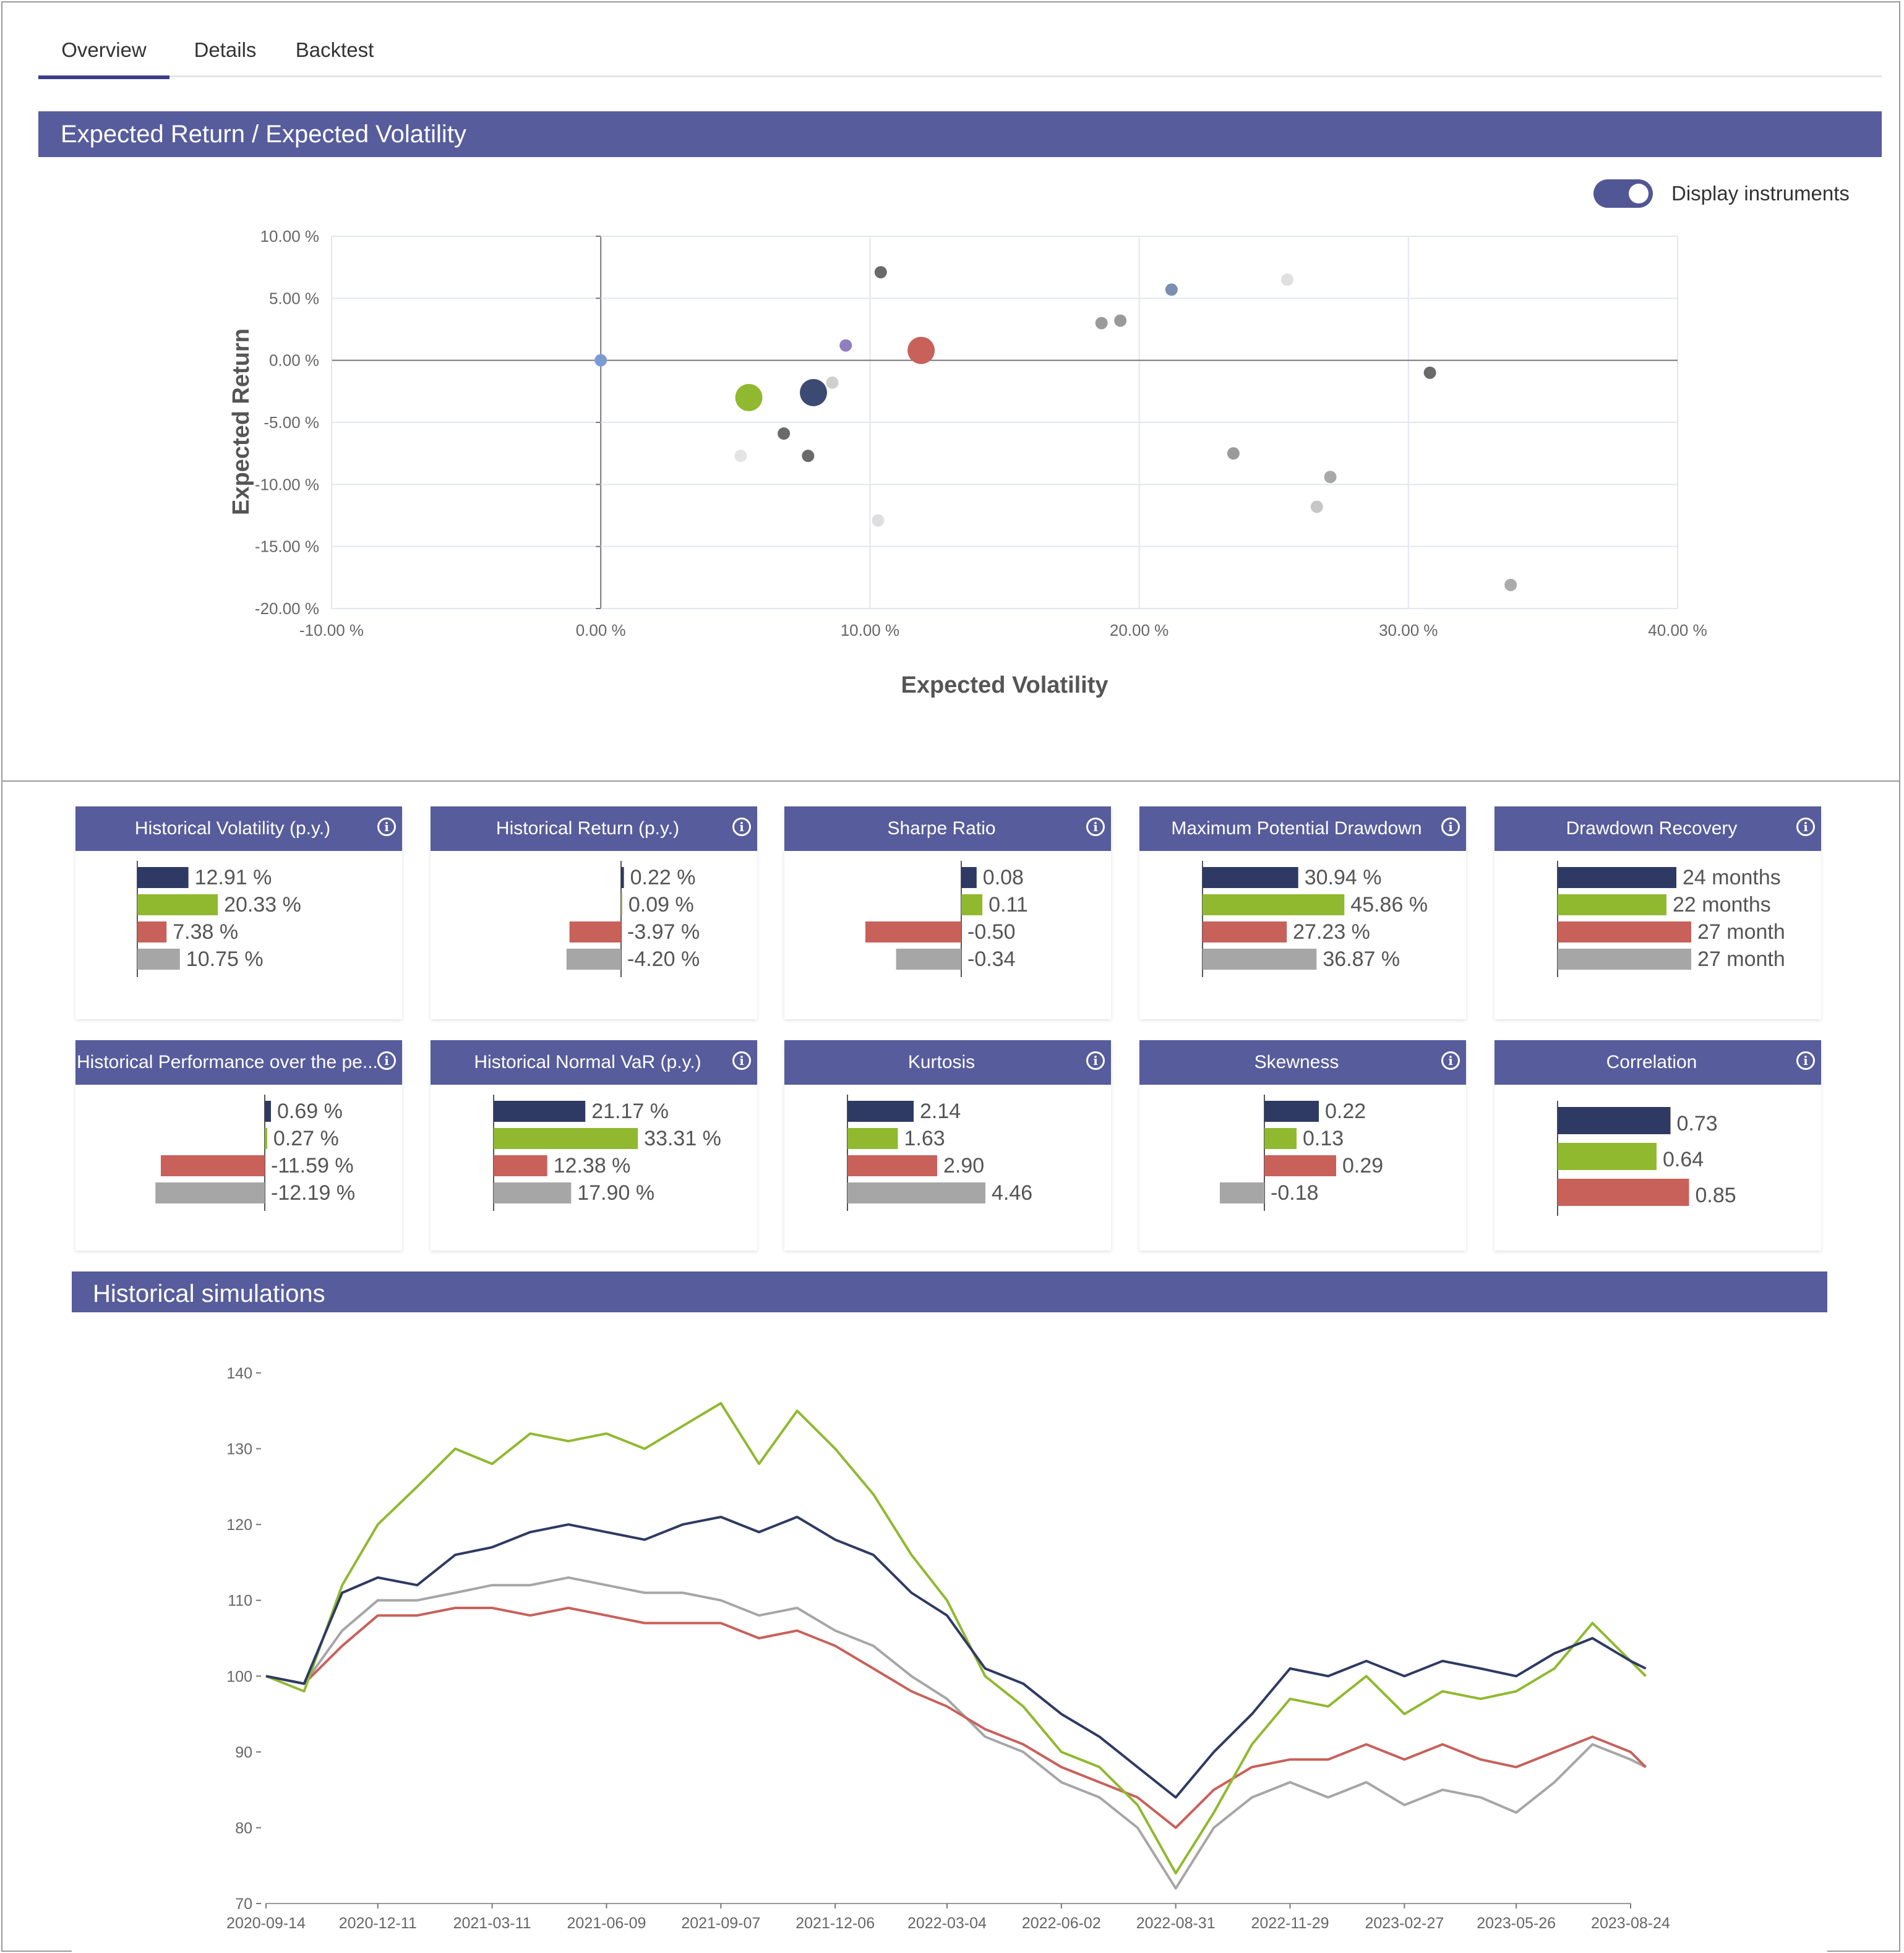 The width and height of the screenshot is (1904, 1953). I want to click on metric-bar-label: 27.23 %, so click(1331, 932).